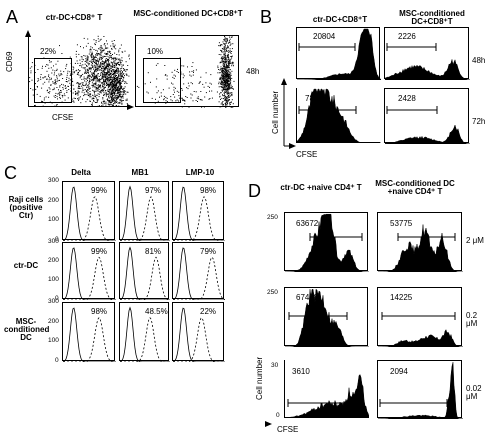 The height and width of the screenshot is (442, 490). I want to click on panel-b-time-48h: 48h, so click(479, 60).